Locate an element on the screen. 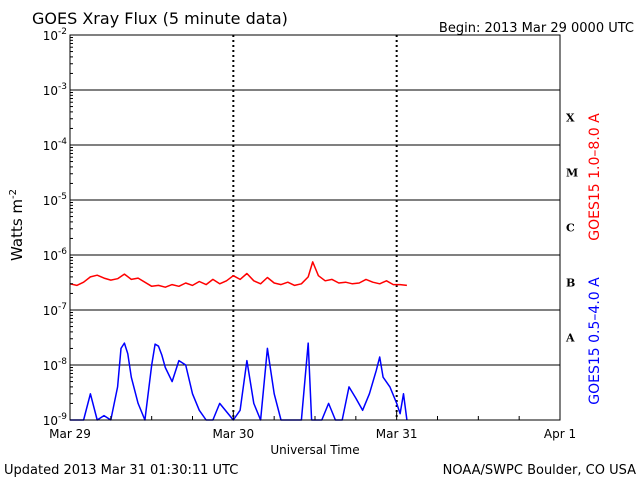  flare-class-label: A is located at coordinates (570, 338).